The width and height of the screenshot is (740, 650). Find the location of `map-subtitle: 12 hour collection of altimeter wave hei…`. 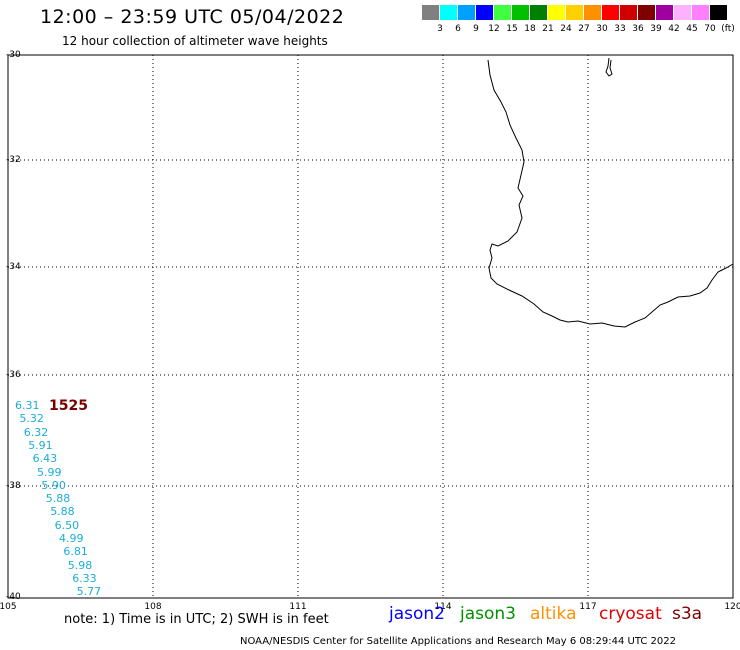

map-subtitle: 12 hour collection of altimeter wave hei… is located at coordinates (195, 41).